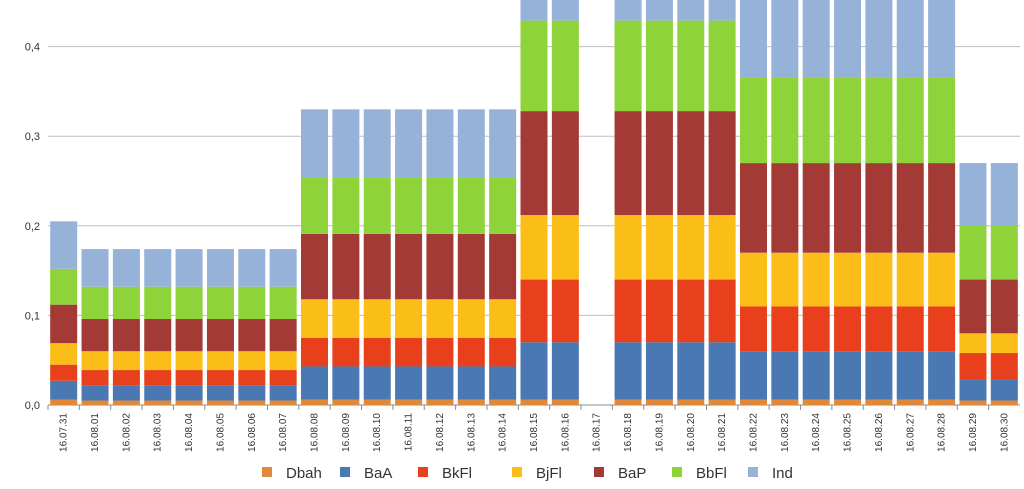 The height and width of the screenshot is (489, 1024). I want to click on x-tick-label: 16.08.07, so click(283, 432).